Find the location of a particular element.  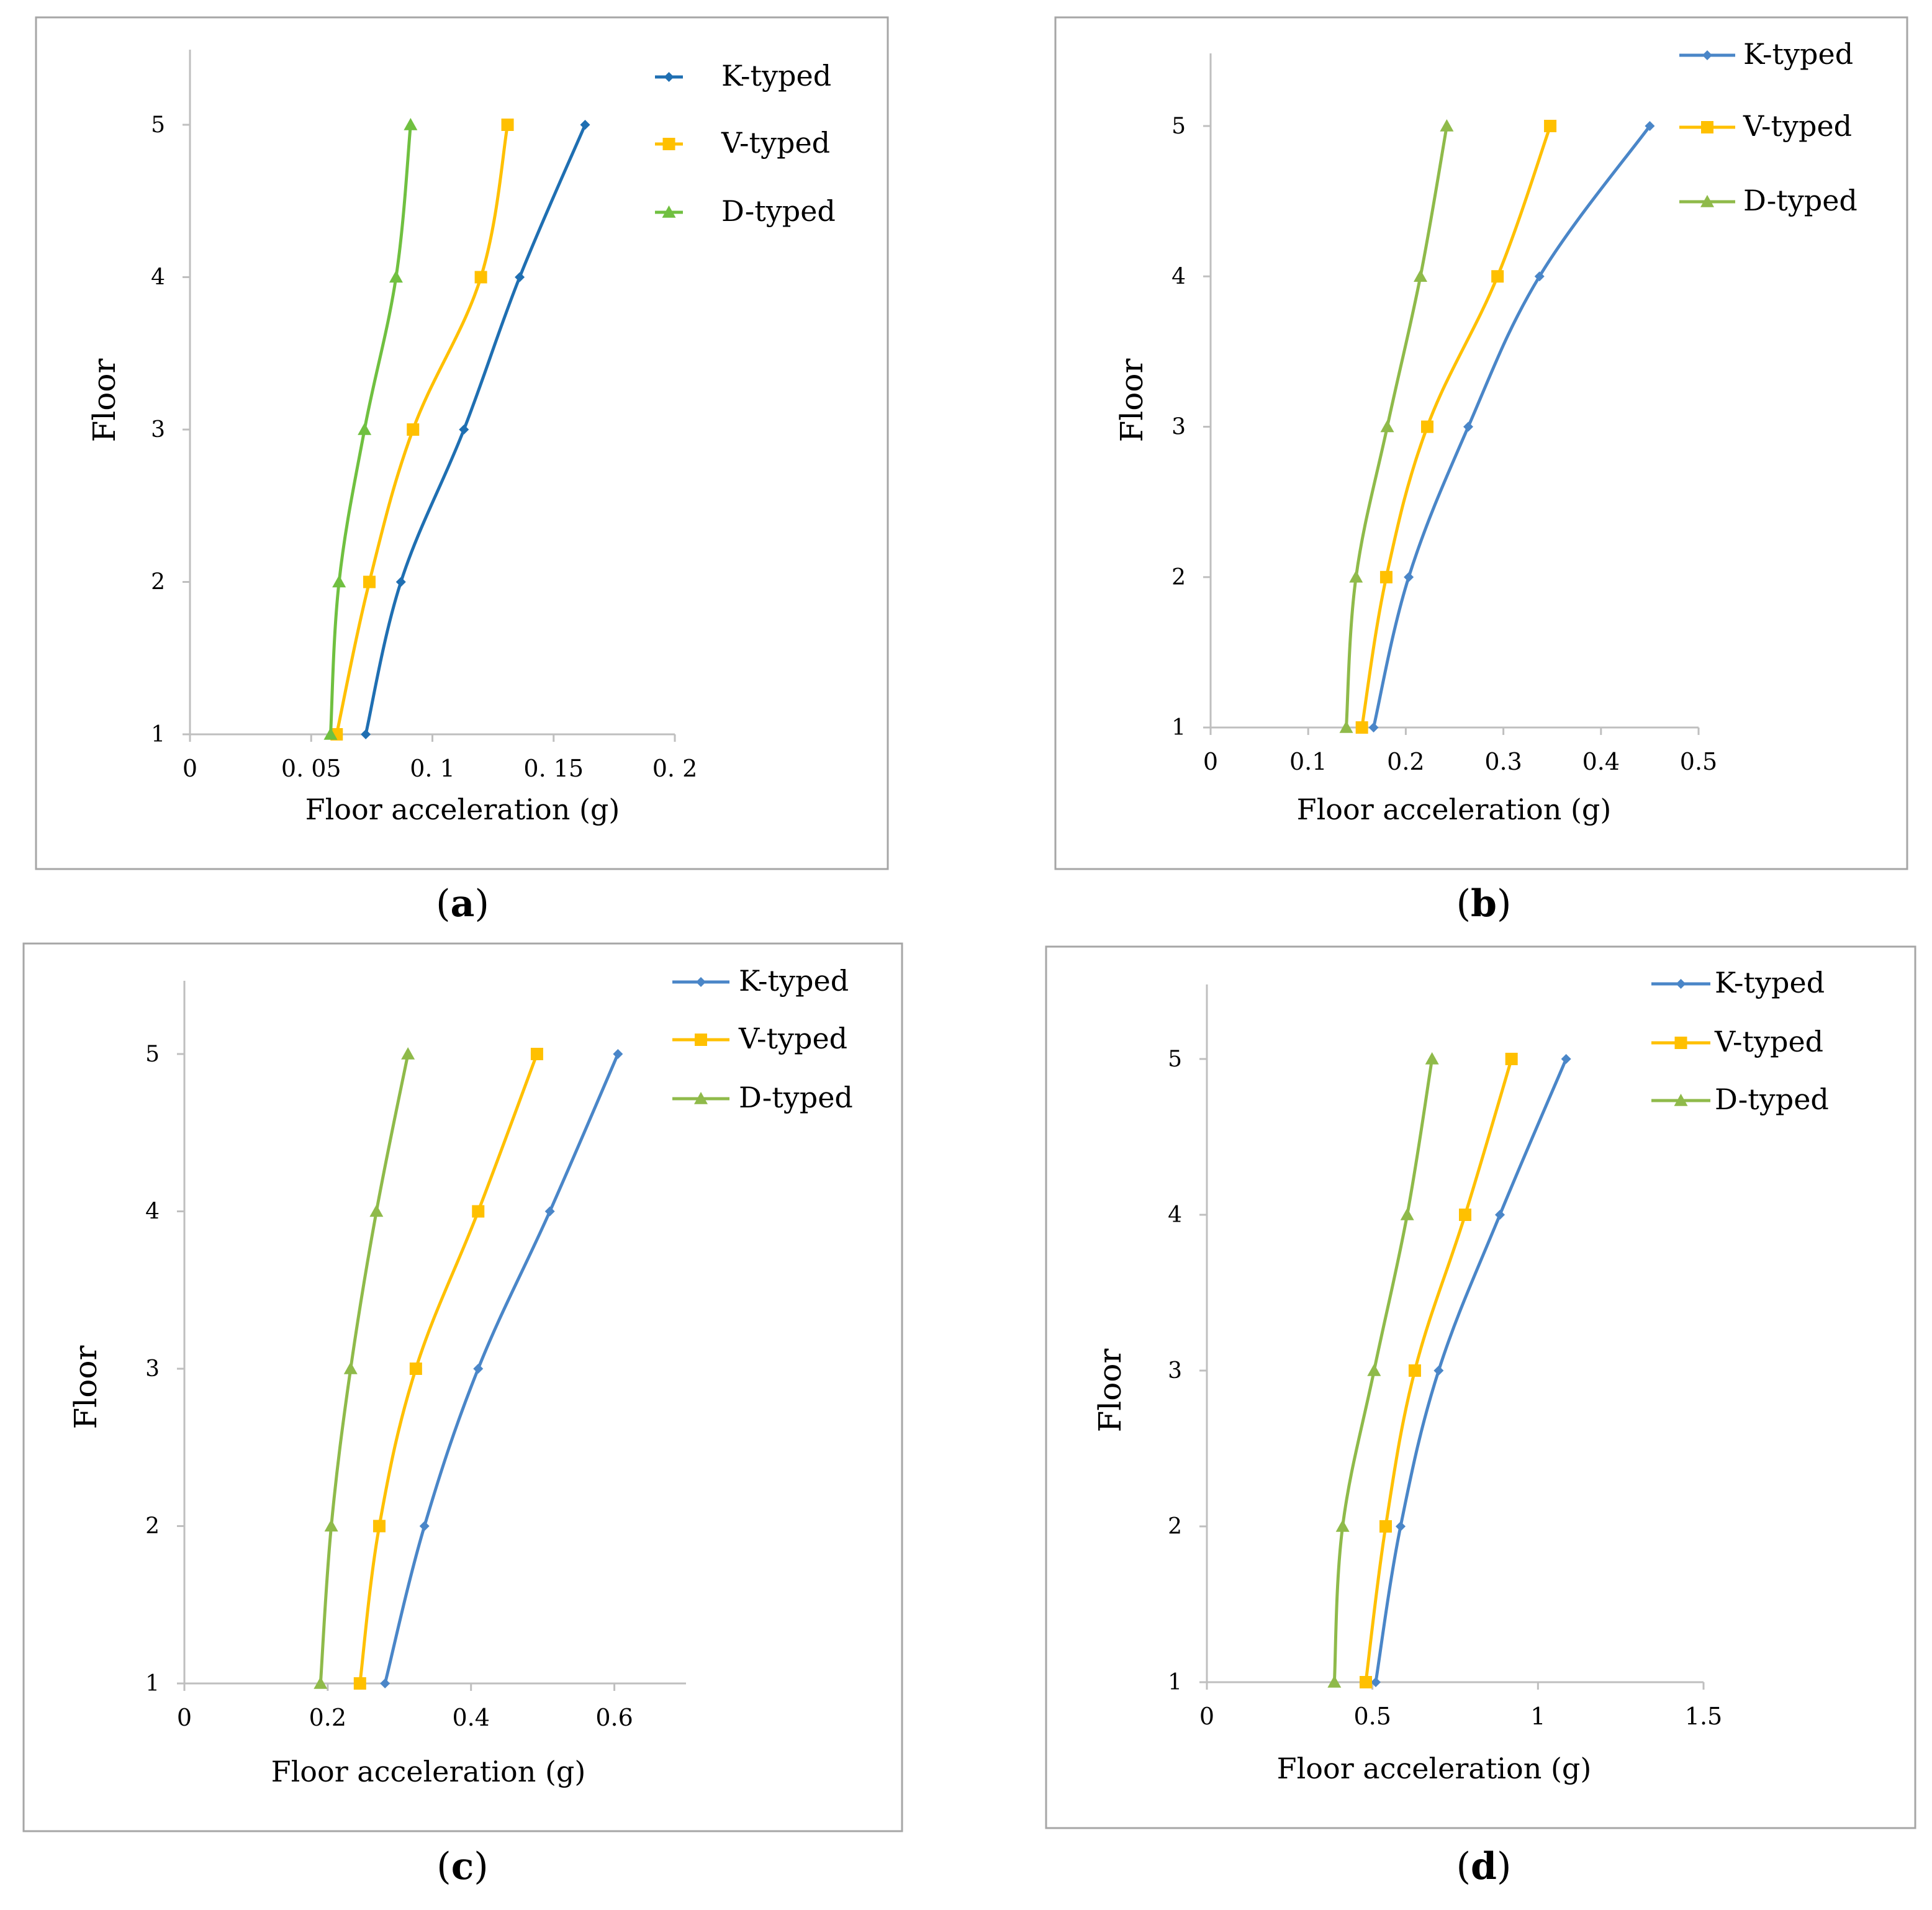

x-tick-label: 1.5 is located at coordinates (1704, 1717).